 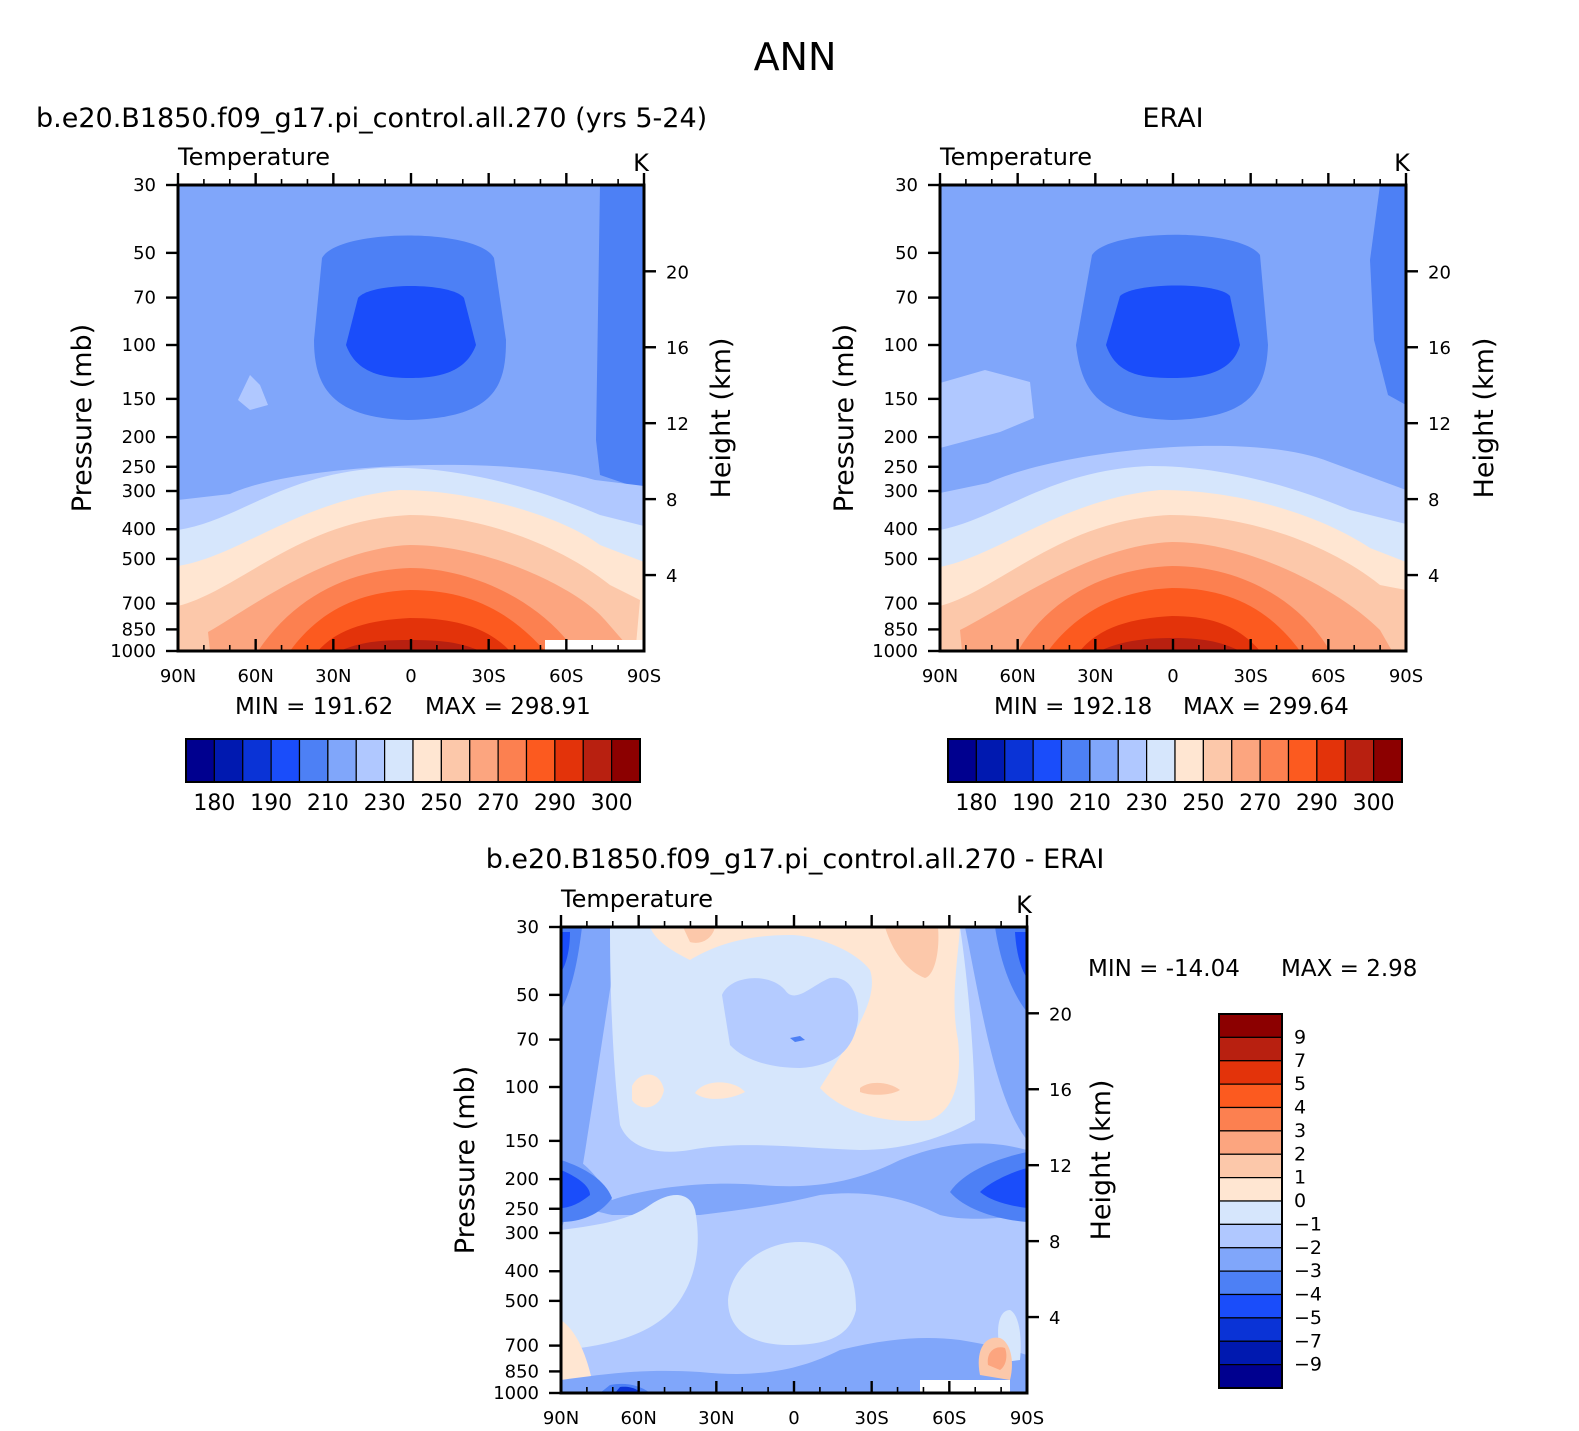 What do you see at coordinates (1172, 676) in the screenshot?
I see `x-tick-label: 0` at bounding box center [1172, 676].